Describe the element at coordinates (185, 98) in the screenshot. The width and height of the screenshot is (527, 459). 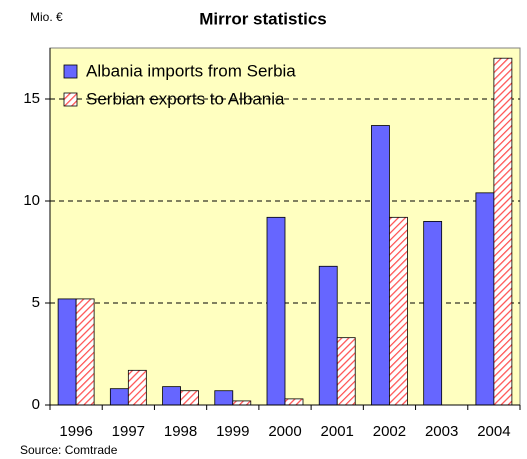
I see `legend-label: Serbian exports to Albania` at that location.